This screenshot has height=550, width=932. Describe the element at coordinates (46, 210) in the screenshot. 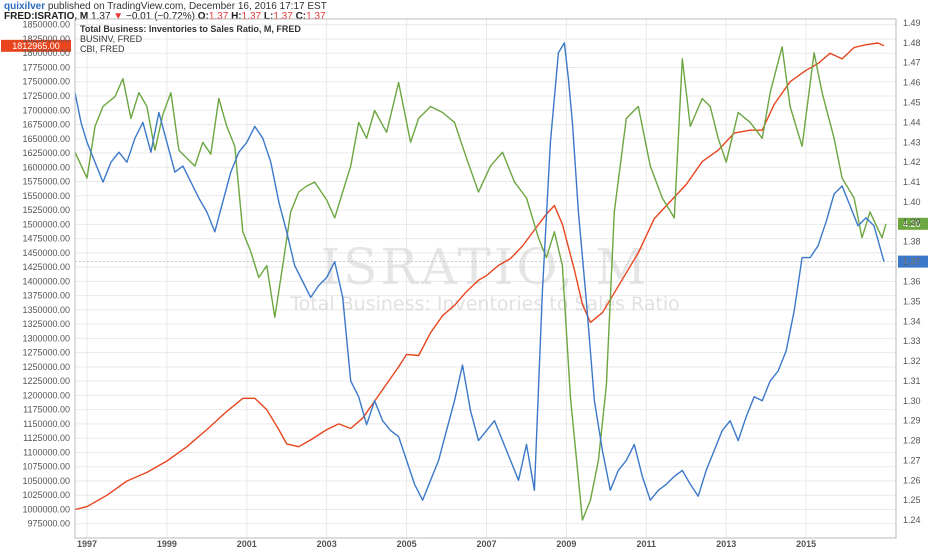

I see `left-tick-label: 1525000.00` at that location.